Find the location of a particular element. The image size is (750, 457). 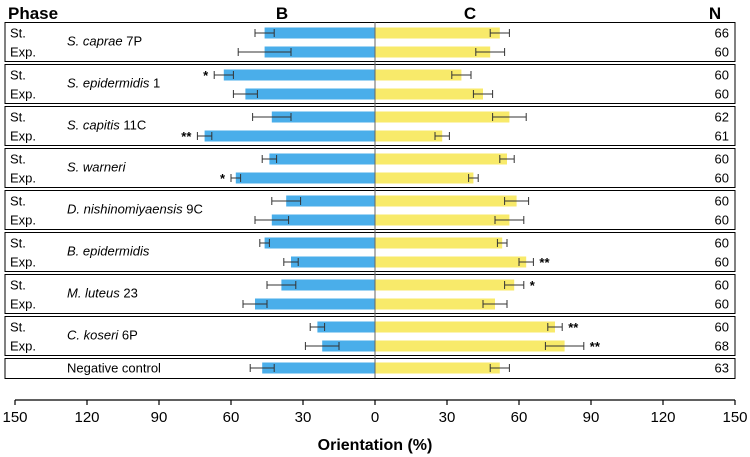

group-1: S. epidermidis 1 St. * 60 Exp. 60 is located at coordinates (370, 84).